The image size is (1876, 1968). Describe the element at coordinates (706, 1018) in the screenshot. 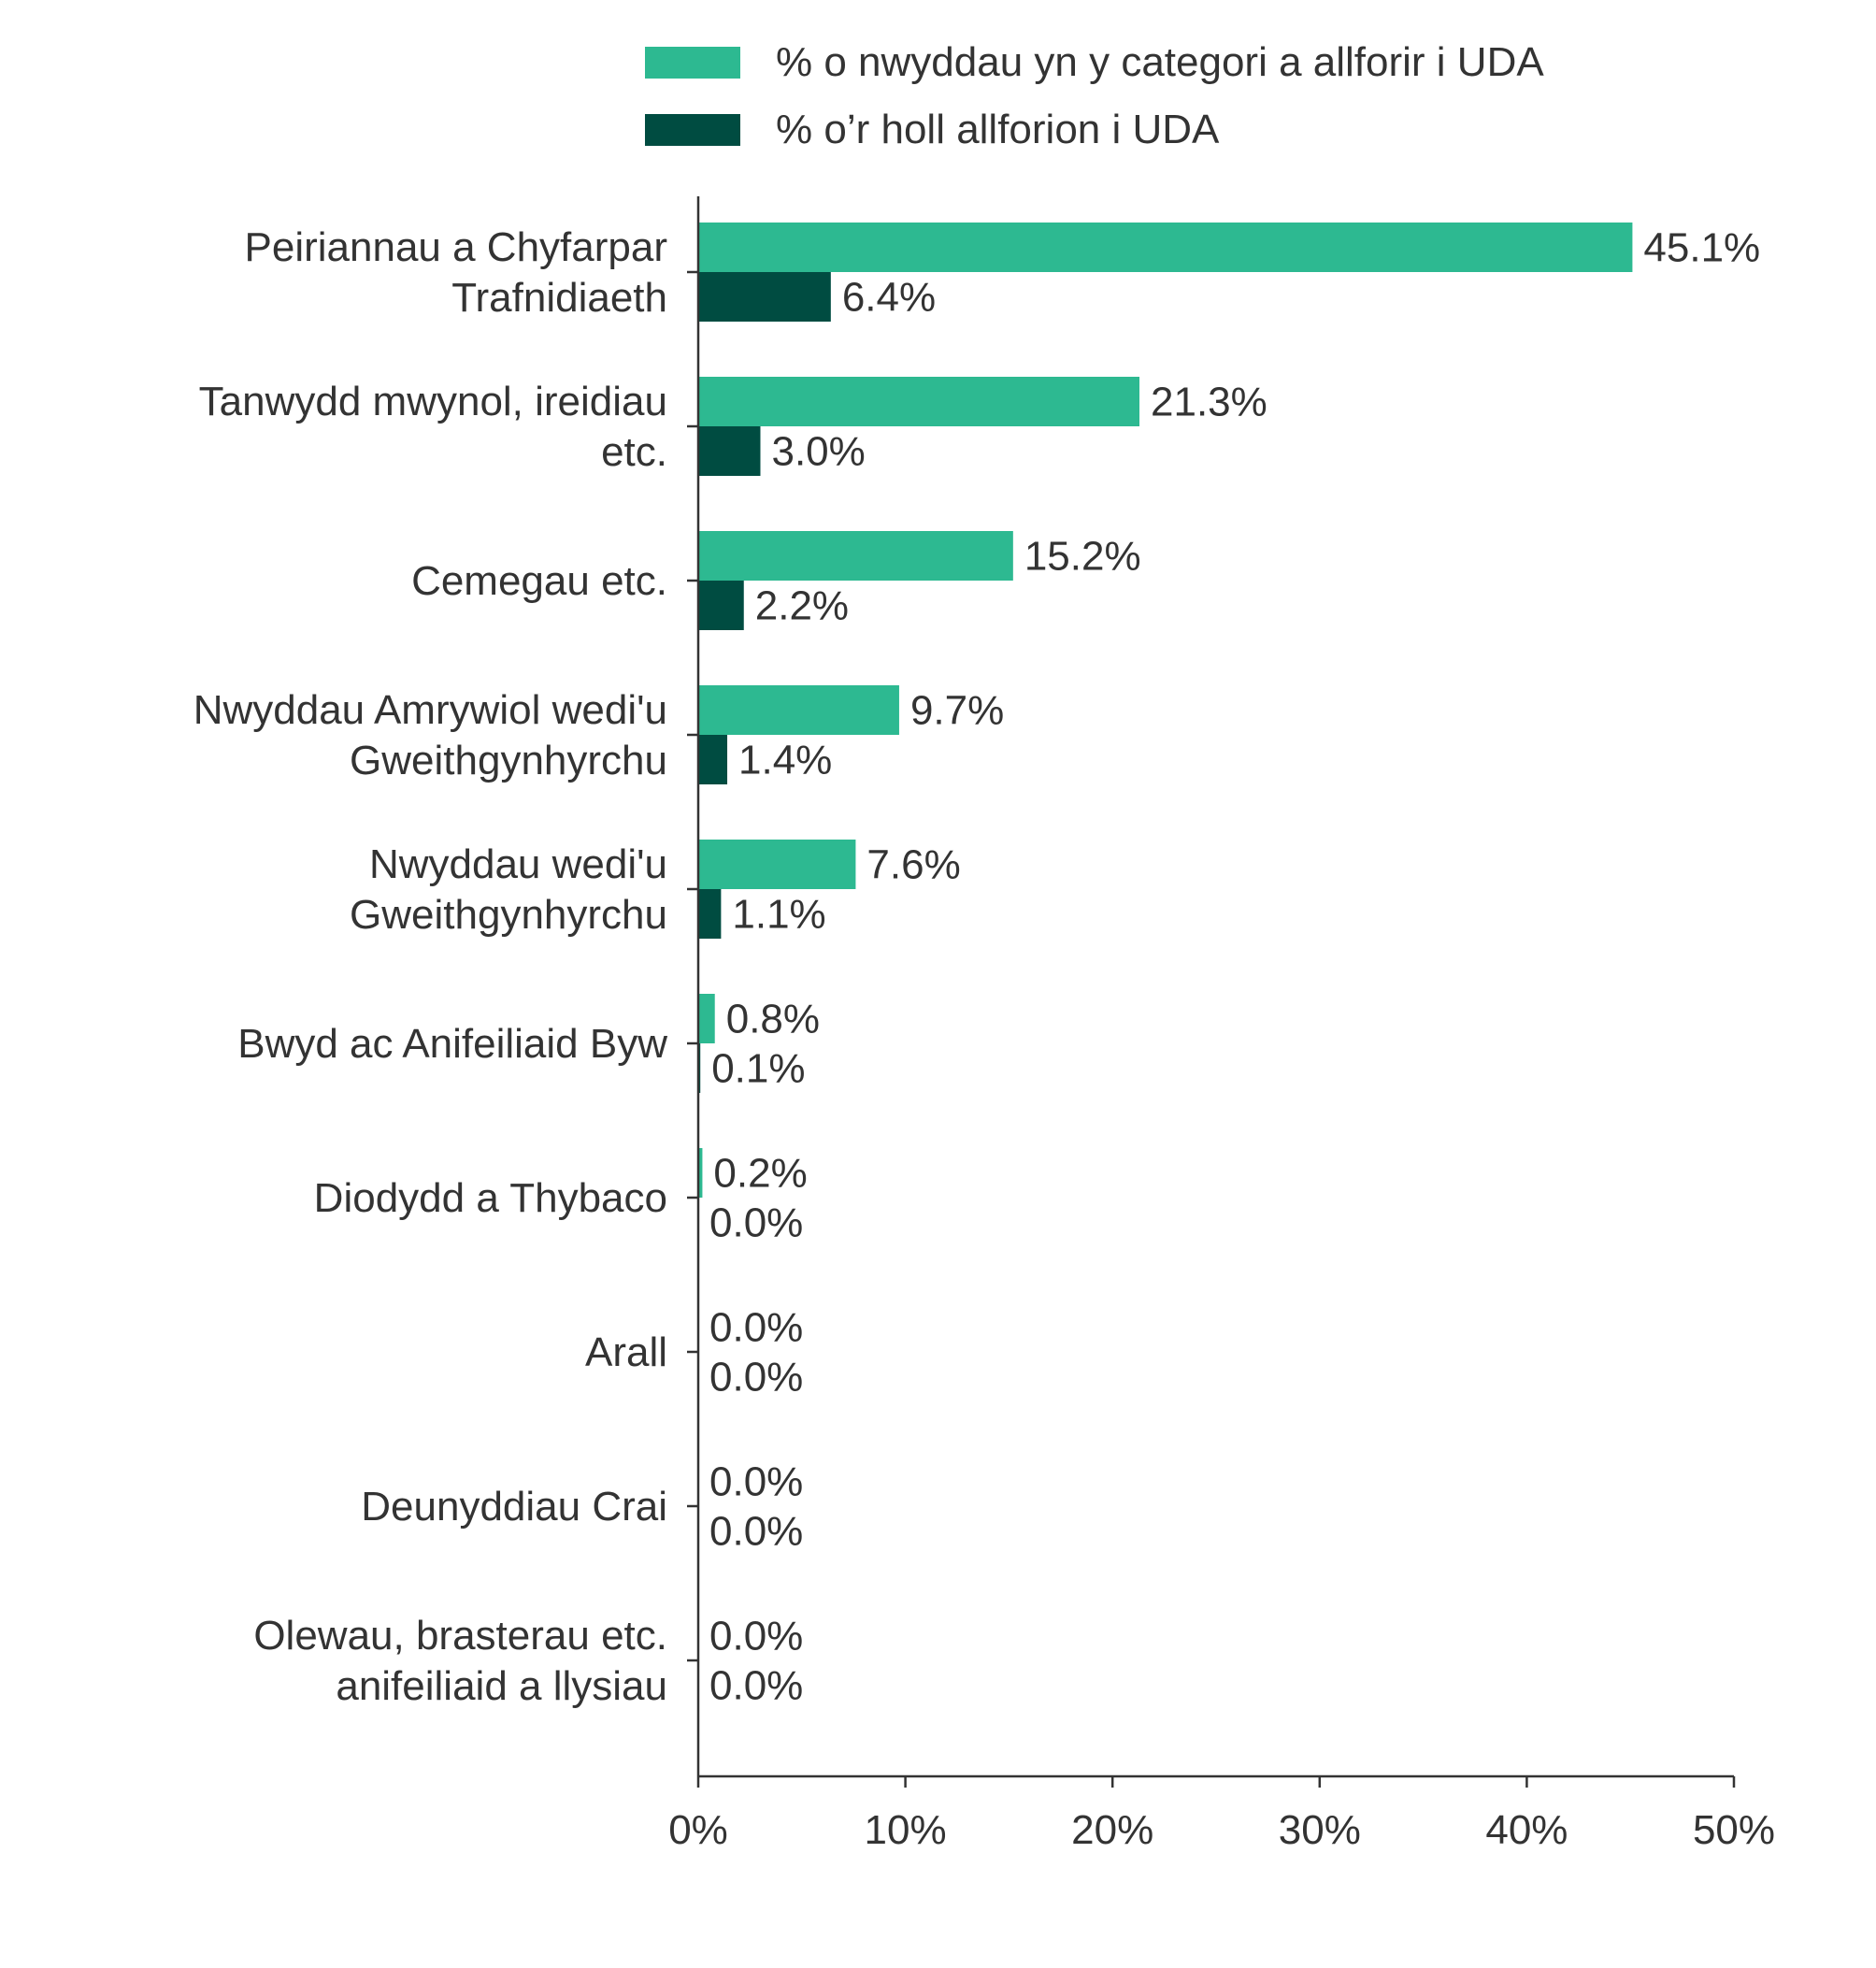

I see `bar-s1-c6` at that location.